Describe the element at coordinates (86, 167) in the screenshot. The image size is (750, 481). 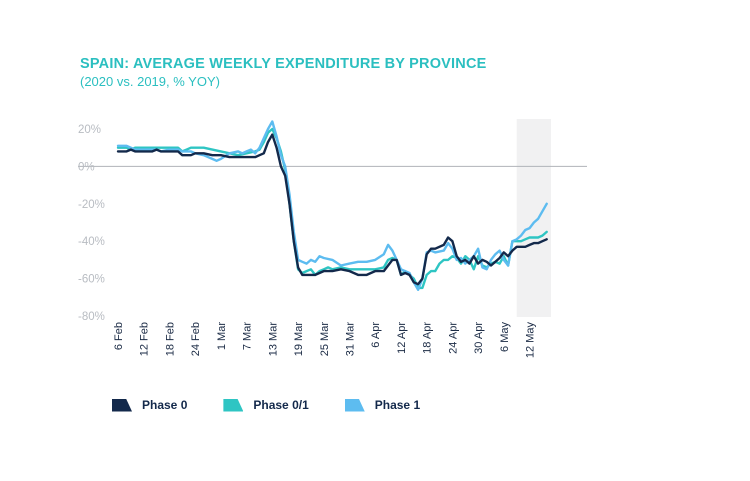
I see `y-tick-label: 0%` at that location.